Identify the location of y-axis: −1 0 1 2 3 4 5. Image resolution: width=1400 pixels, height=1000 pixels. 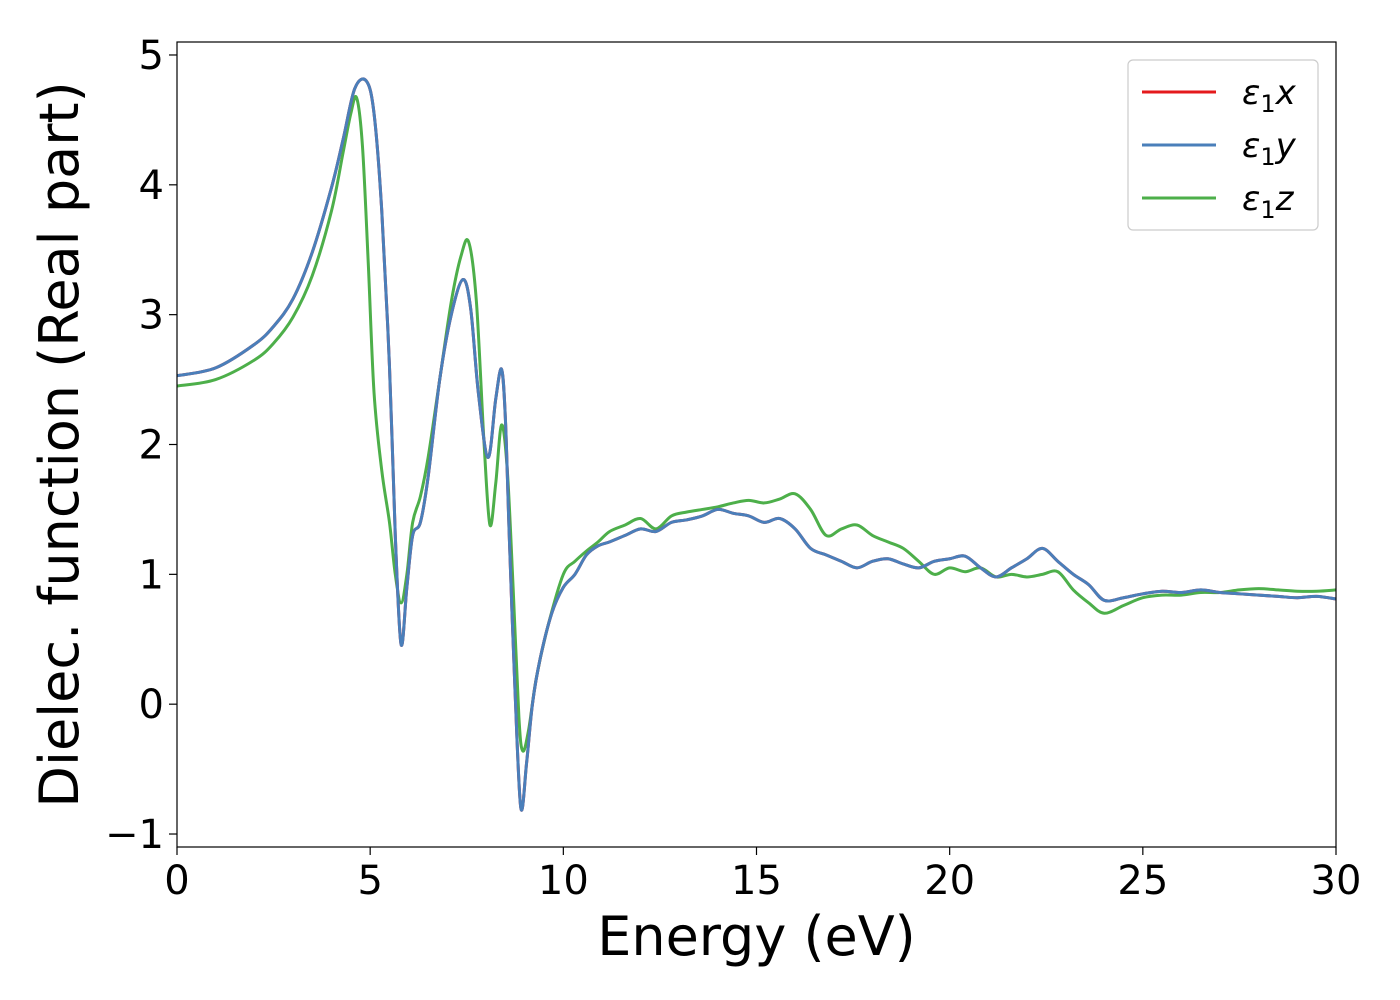
(141, 445).